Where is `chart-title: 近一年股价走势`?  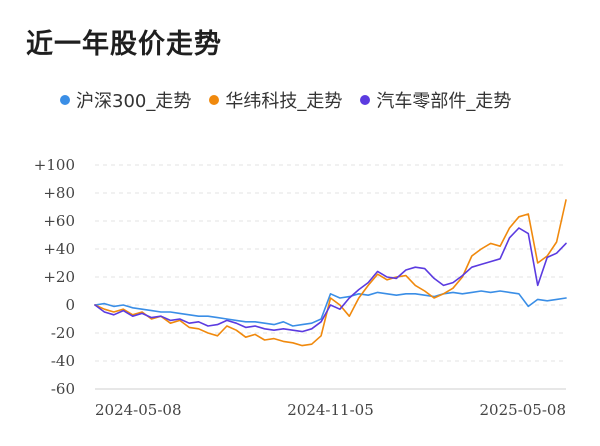
chart-title: 近一年股价走势 is located at coordinates (124, 44).